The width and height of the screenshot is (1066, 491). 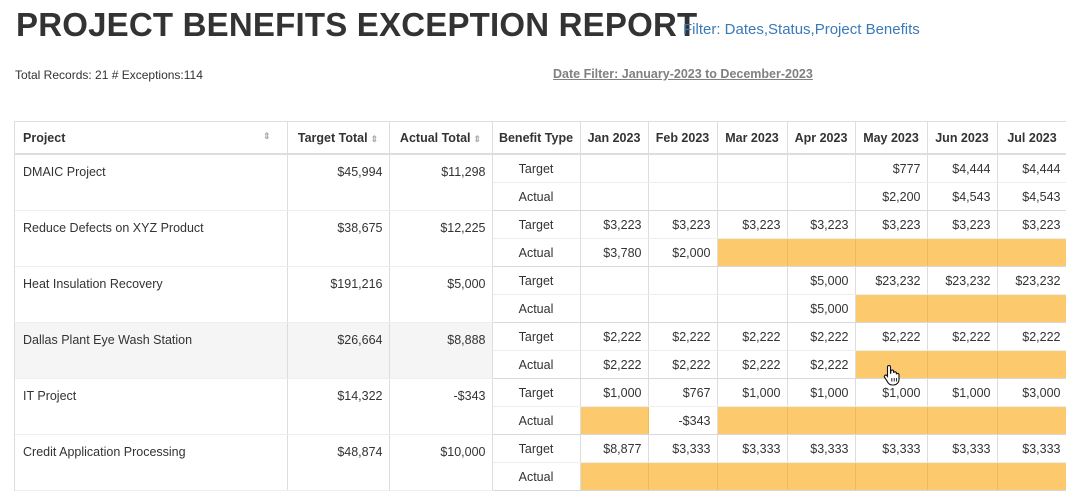 I want to click on month-value-cell: $2,200, so click(x=891, y=196).